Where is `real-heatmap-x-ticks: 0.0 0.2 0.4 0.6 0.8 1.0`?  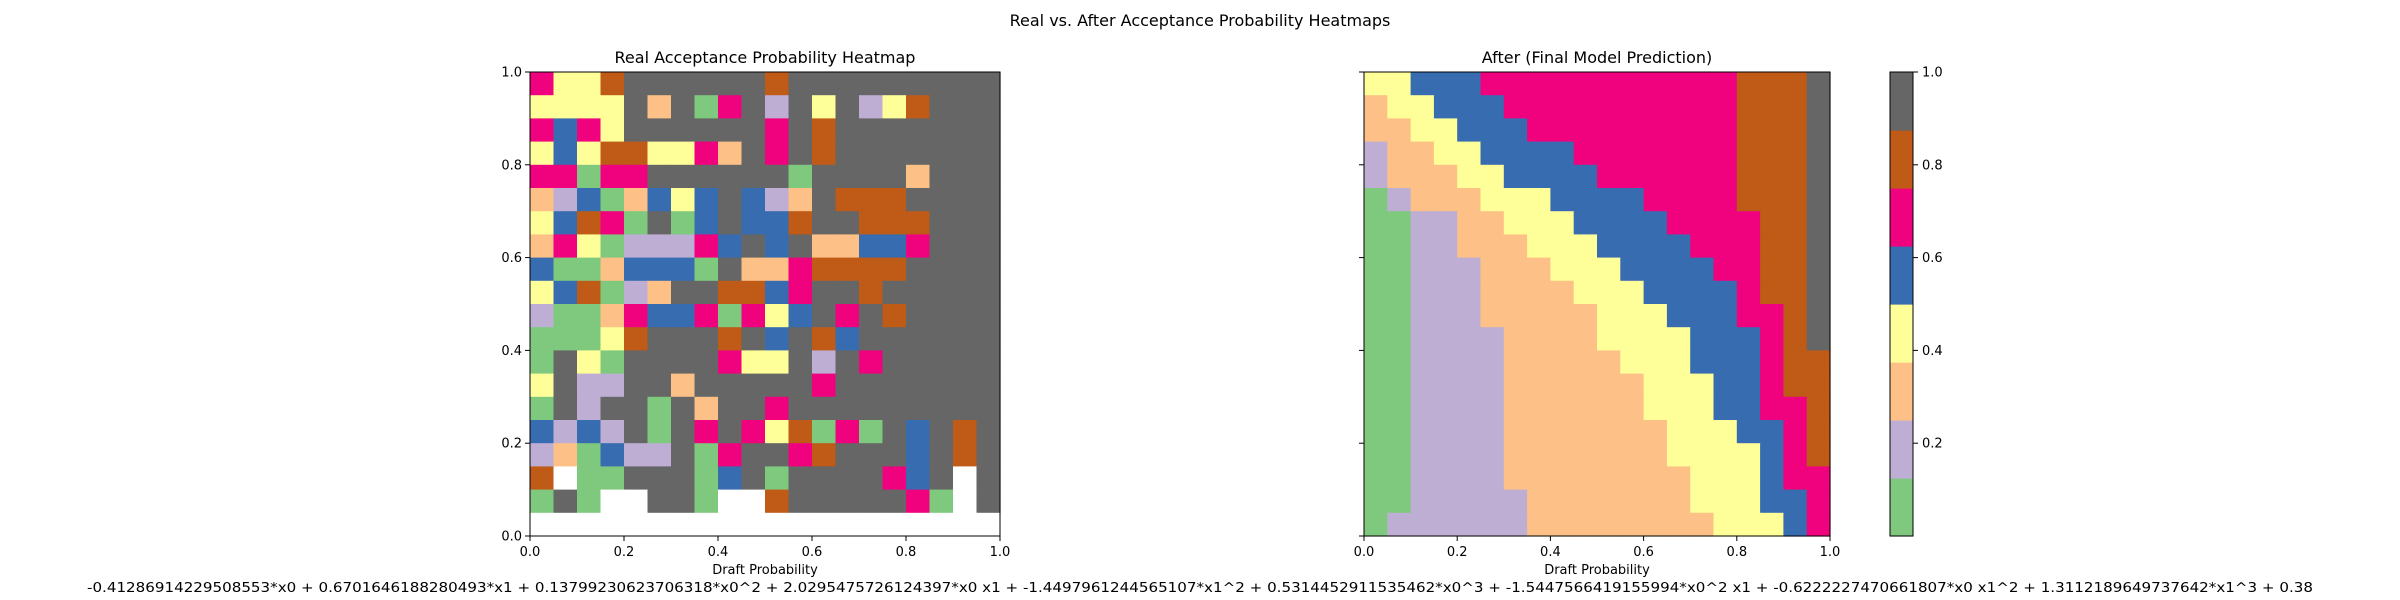 real-heatmap-x-ticks: 0.0 0.2 0.4 0.6 0.8 1.0 is located at coordinates (765, 548).